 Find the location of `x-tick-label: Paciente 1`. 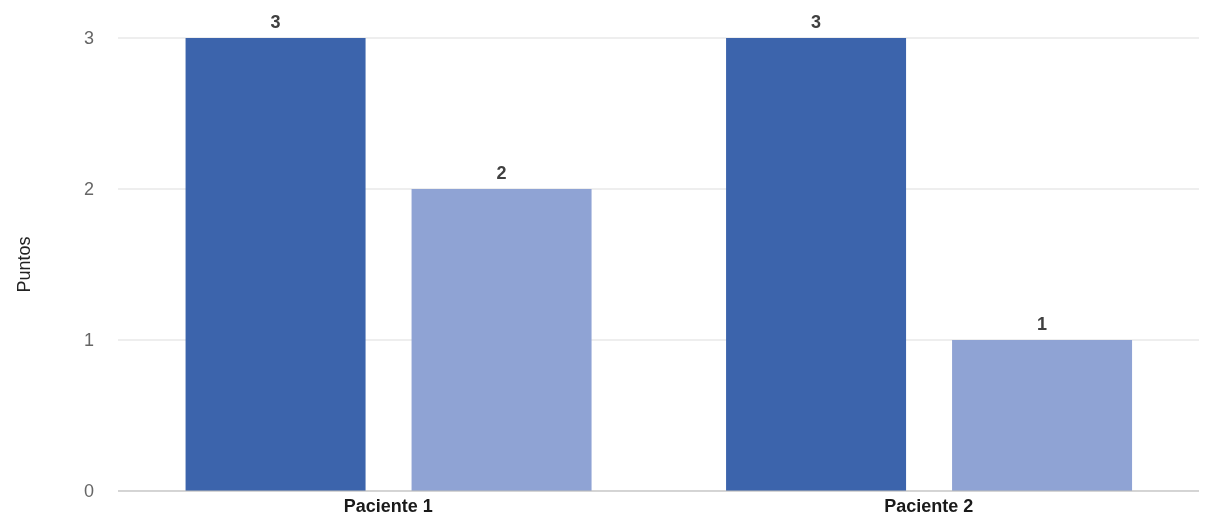

x-tick-label: Paciente 1 is located at coordinates (388, 505).